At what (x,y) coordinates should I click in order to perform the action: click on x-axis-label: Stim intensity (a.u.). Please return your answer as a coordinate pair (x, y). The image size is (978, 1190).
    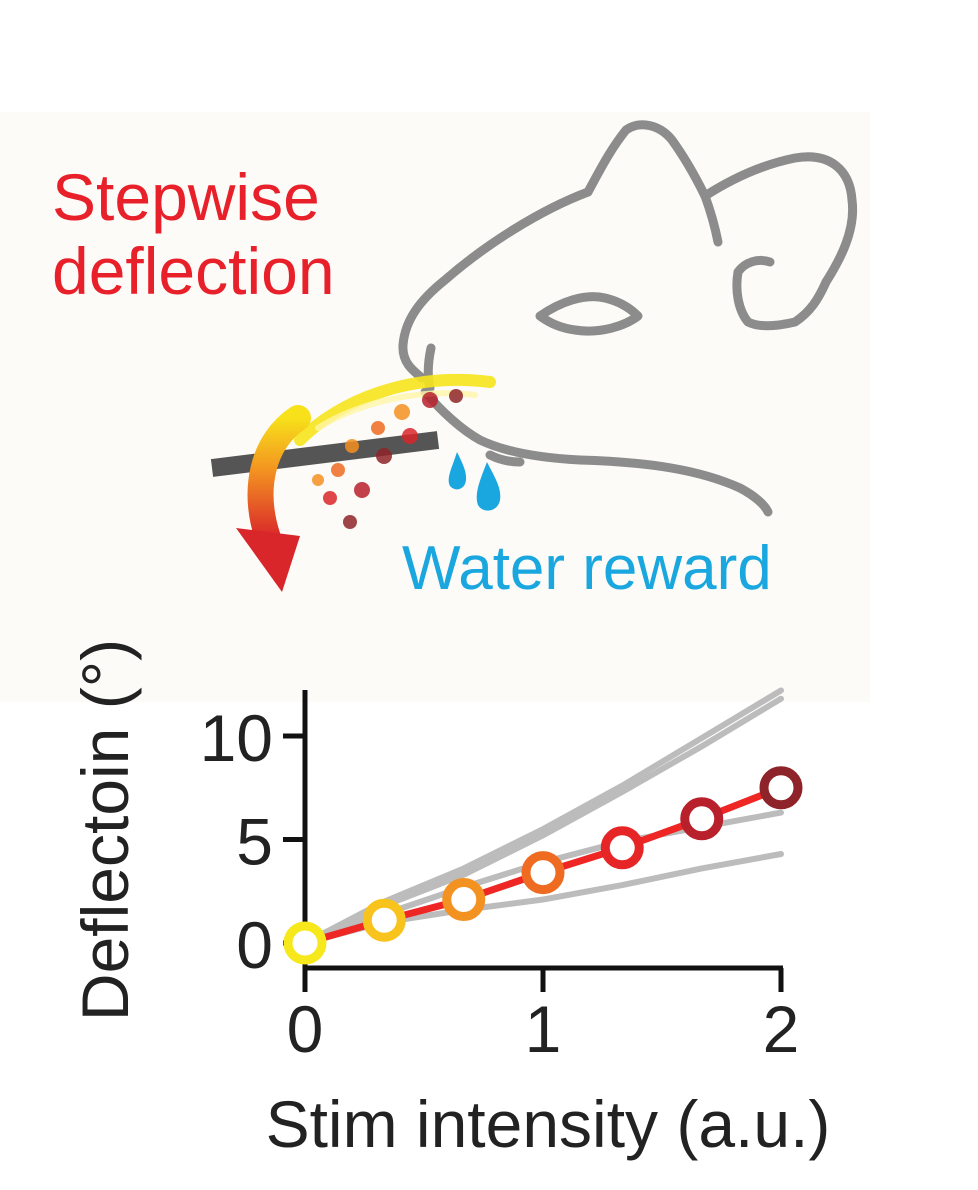
    Looking at the image, I should click on (548, 1124).